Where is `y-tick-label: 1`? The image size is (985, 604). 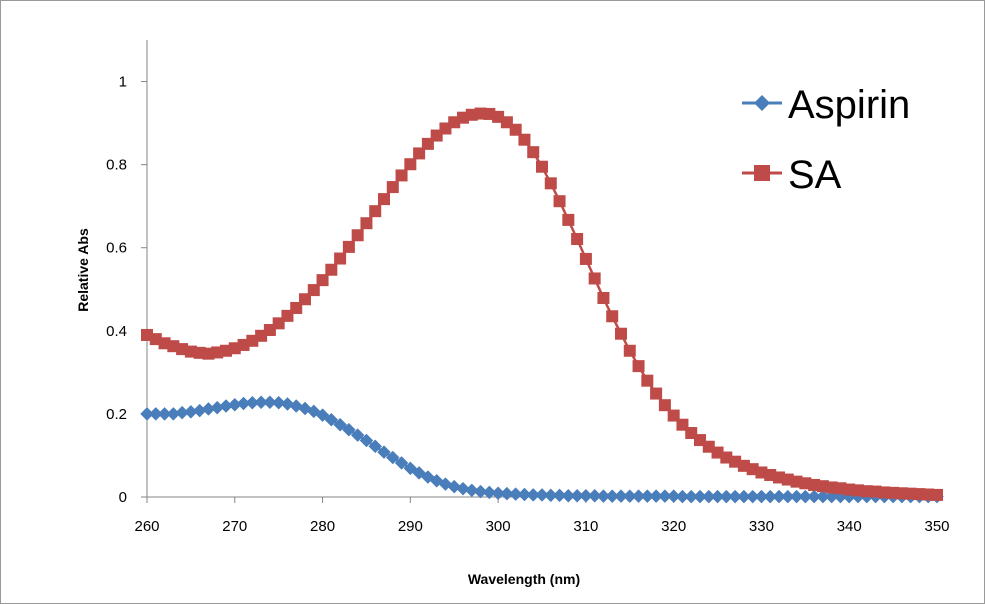 y-tick-label: 1 is located at coordinates (123, 82).